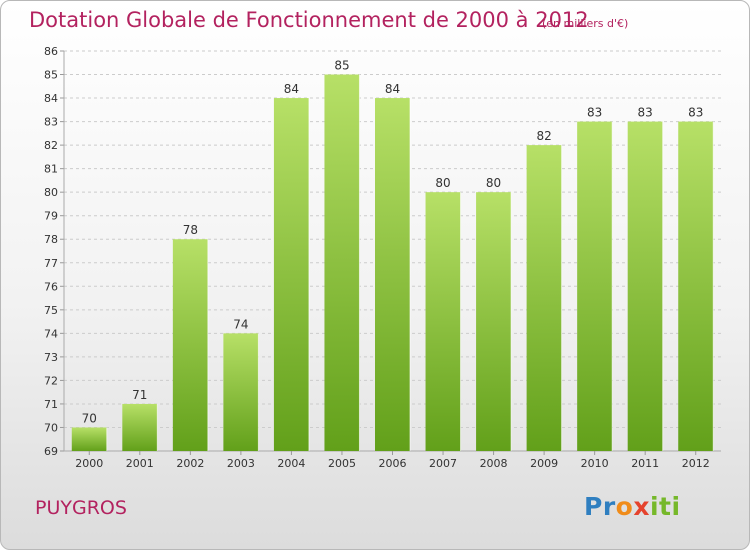 This screenshot has height=550, width=750. Describe the element at coordinates (51, 98) in the screenshot. I see `y-tick-label: 84` at that location.